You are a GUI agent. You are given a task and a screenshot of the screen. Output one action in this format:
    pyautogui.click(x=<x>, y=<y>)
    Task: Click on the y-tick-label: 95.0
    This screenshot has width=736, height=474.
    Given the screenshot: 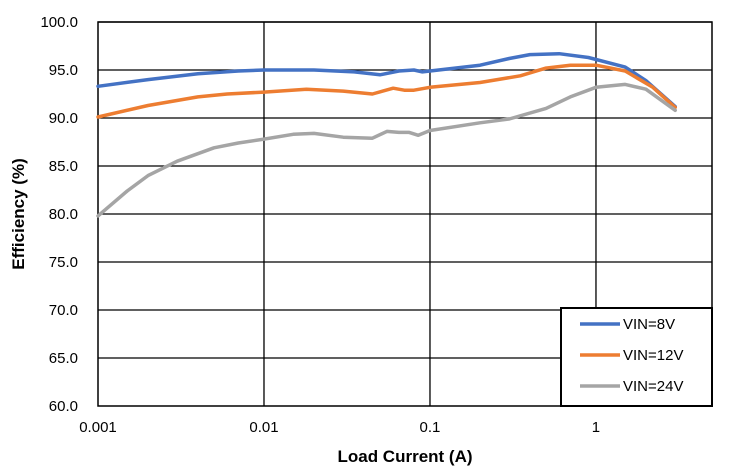 What is the action you would take?
    pyautogui.click(x=63, y=70)
    